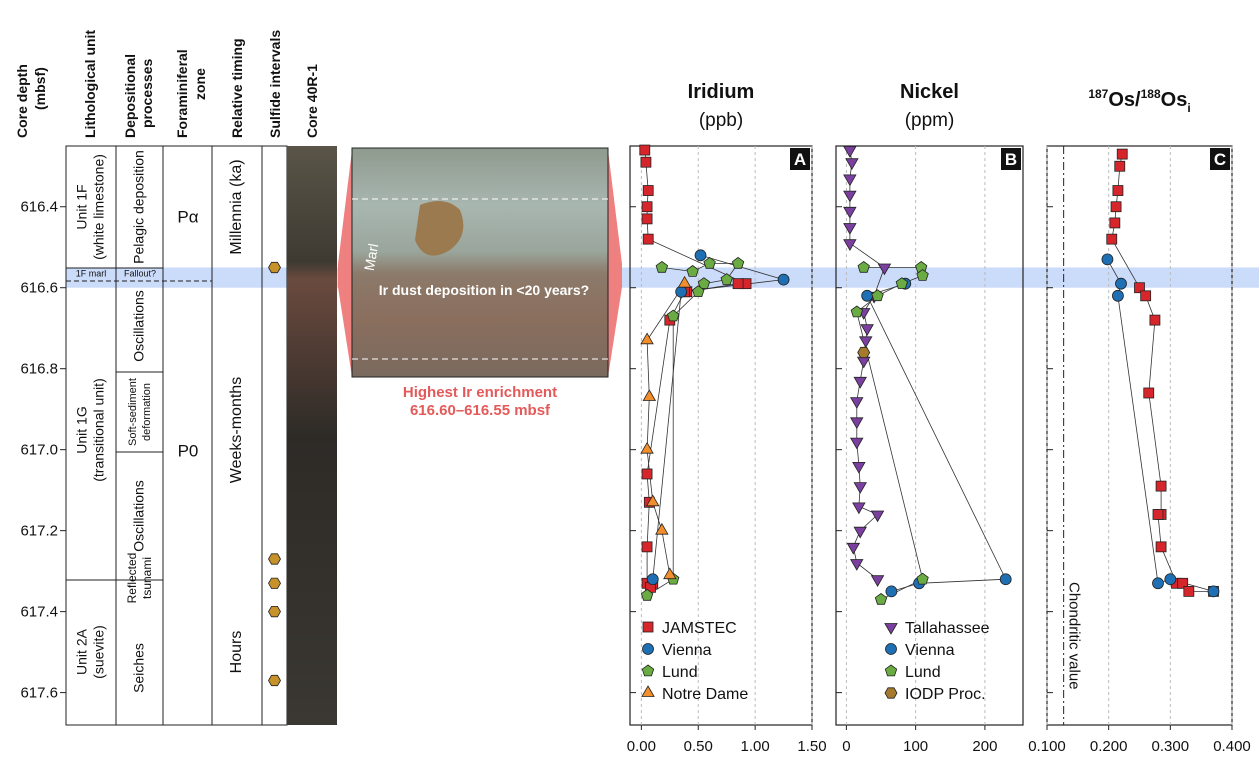  I want to click on cell: (transitional unit), so click(99, 430).